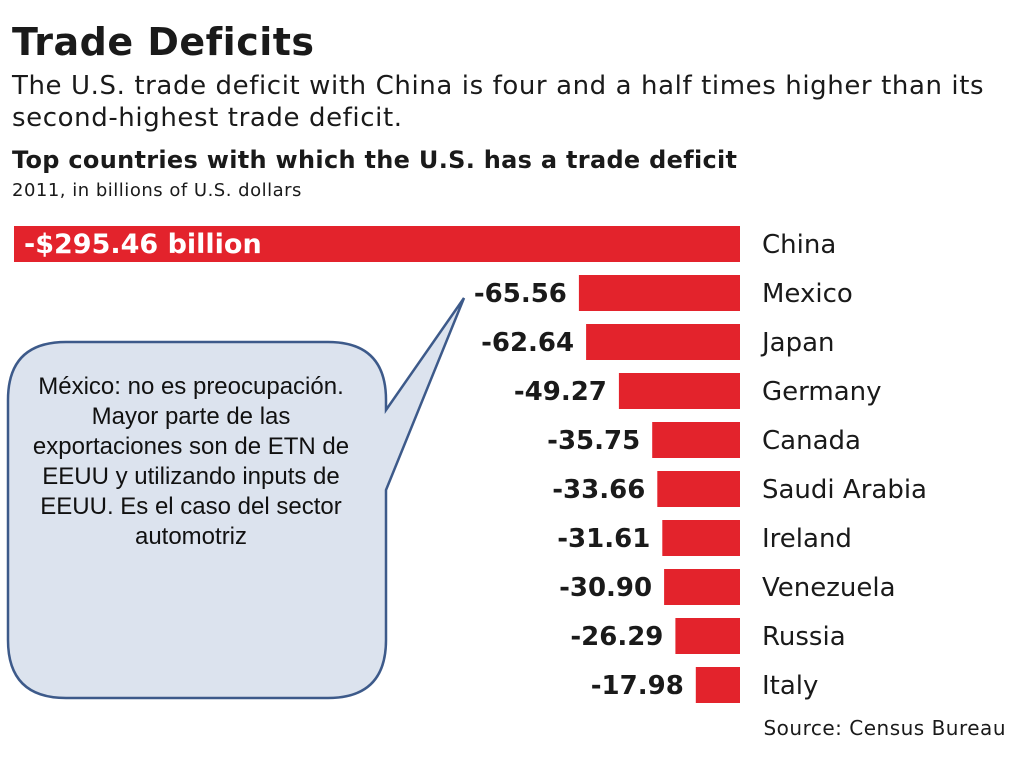 This screenshot has width=1024, height=768. I want to click on category-label-saudi-arabia: Saudi Arabia, so click(844, 490).